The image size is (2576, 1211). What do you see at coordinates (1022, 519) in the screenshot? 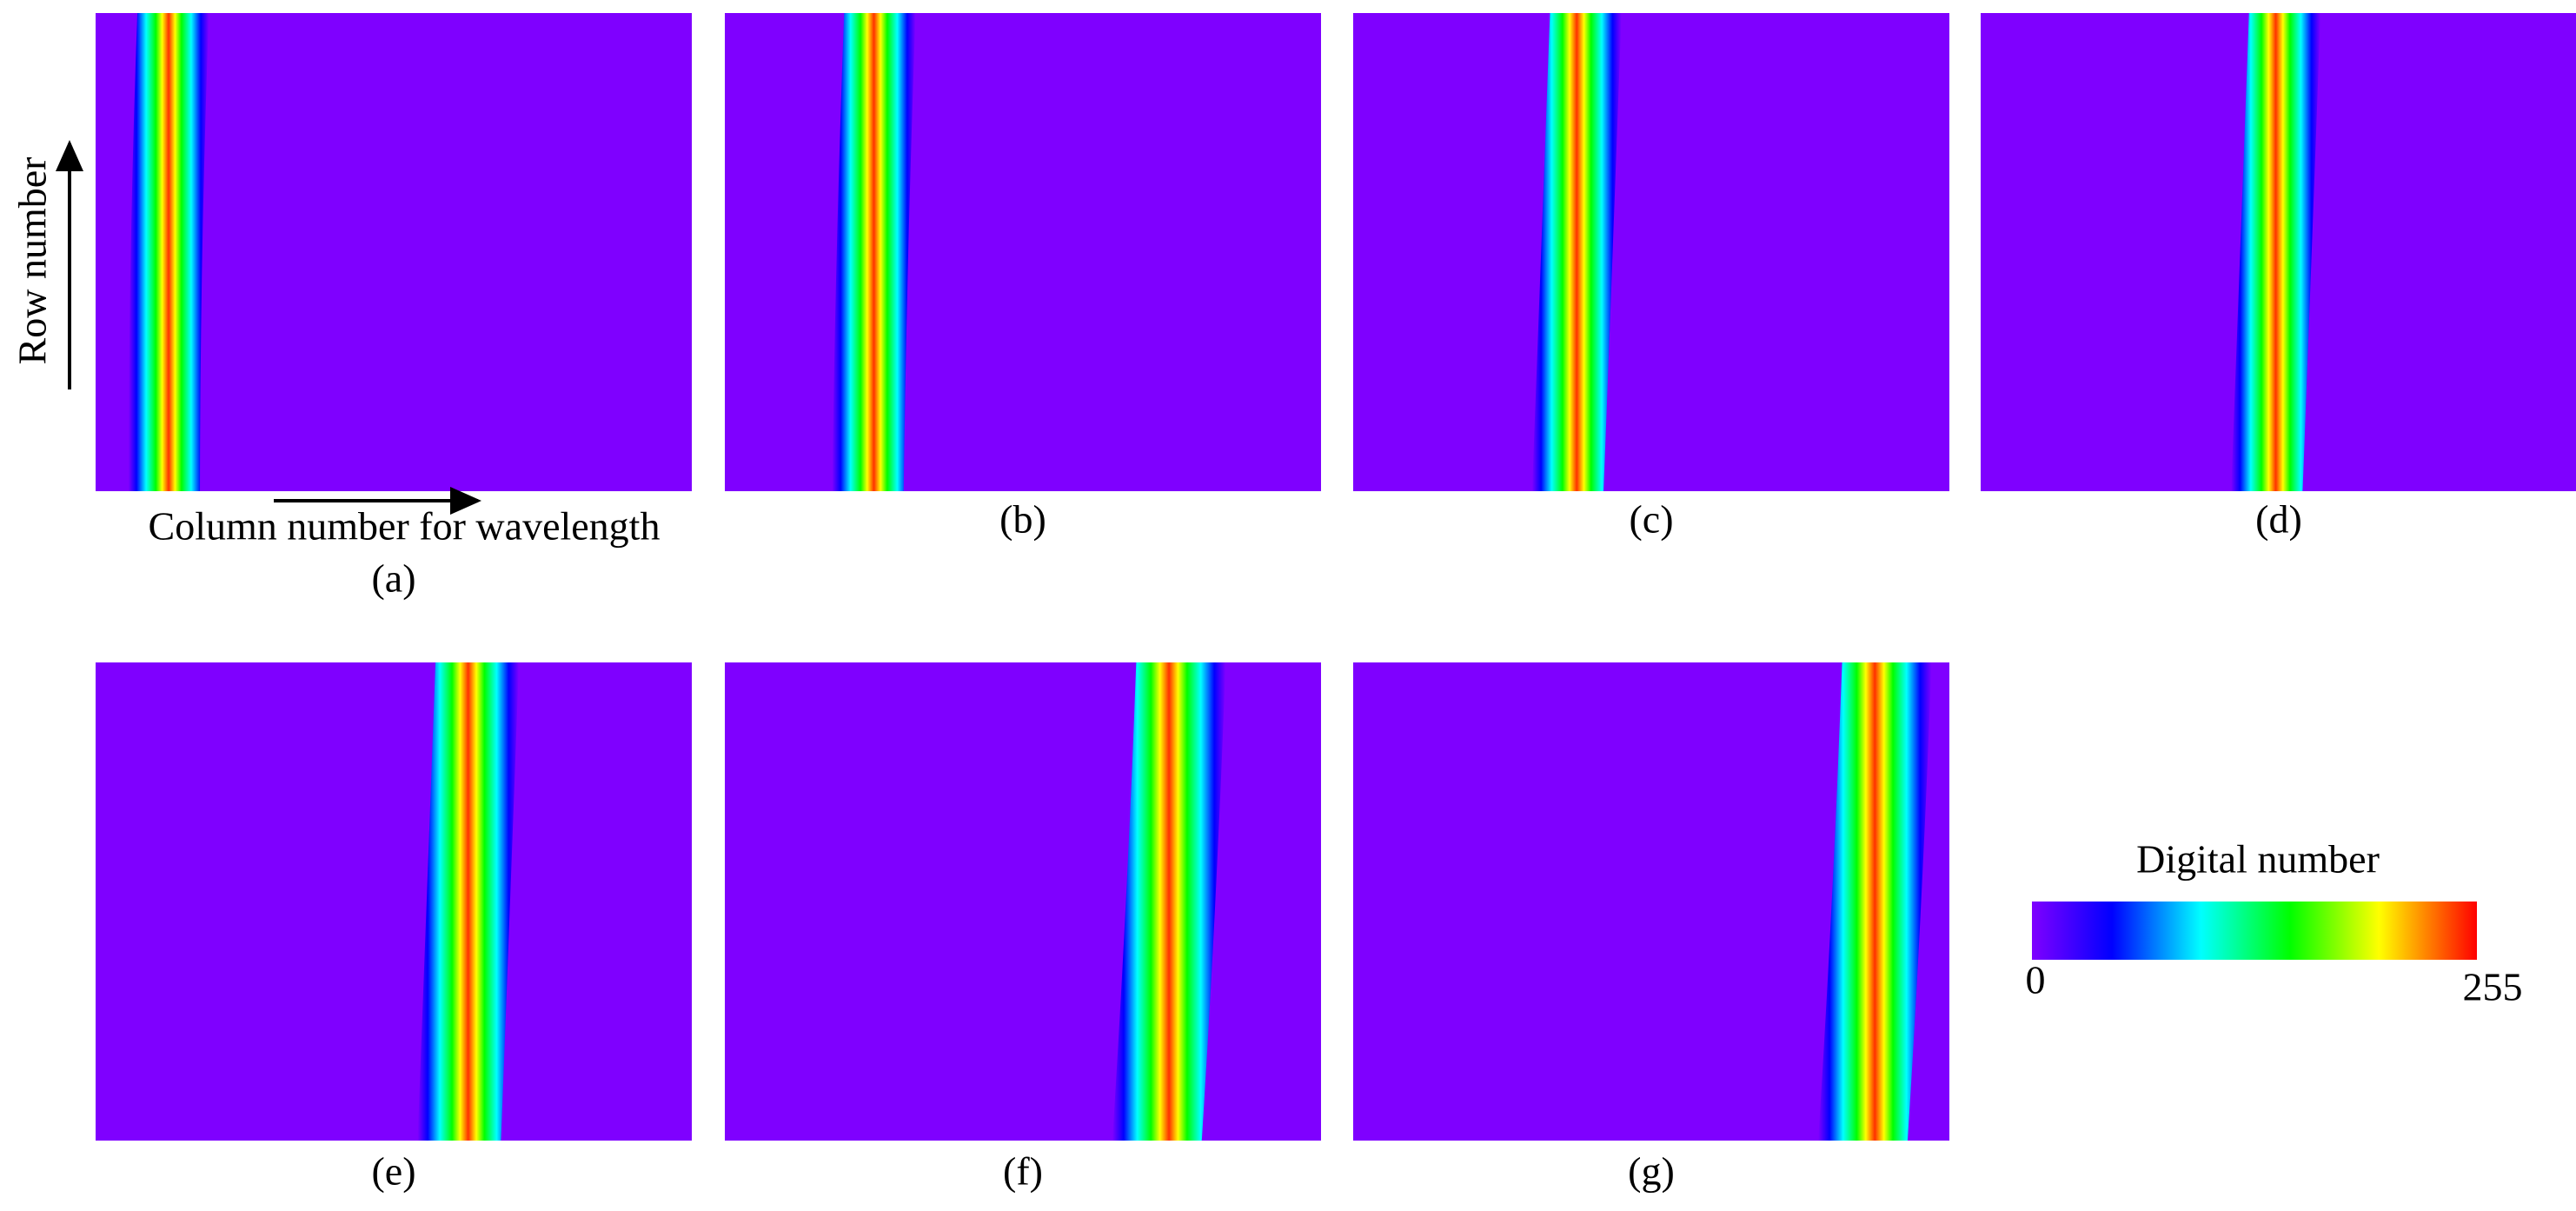
I see `panel-label: (b)` at bounding box center [1022, 519].